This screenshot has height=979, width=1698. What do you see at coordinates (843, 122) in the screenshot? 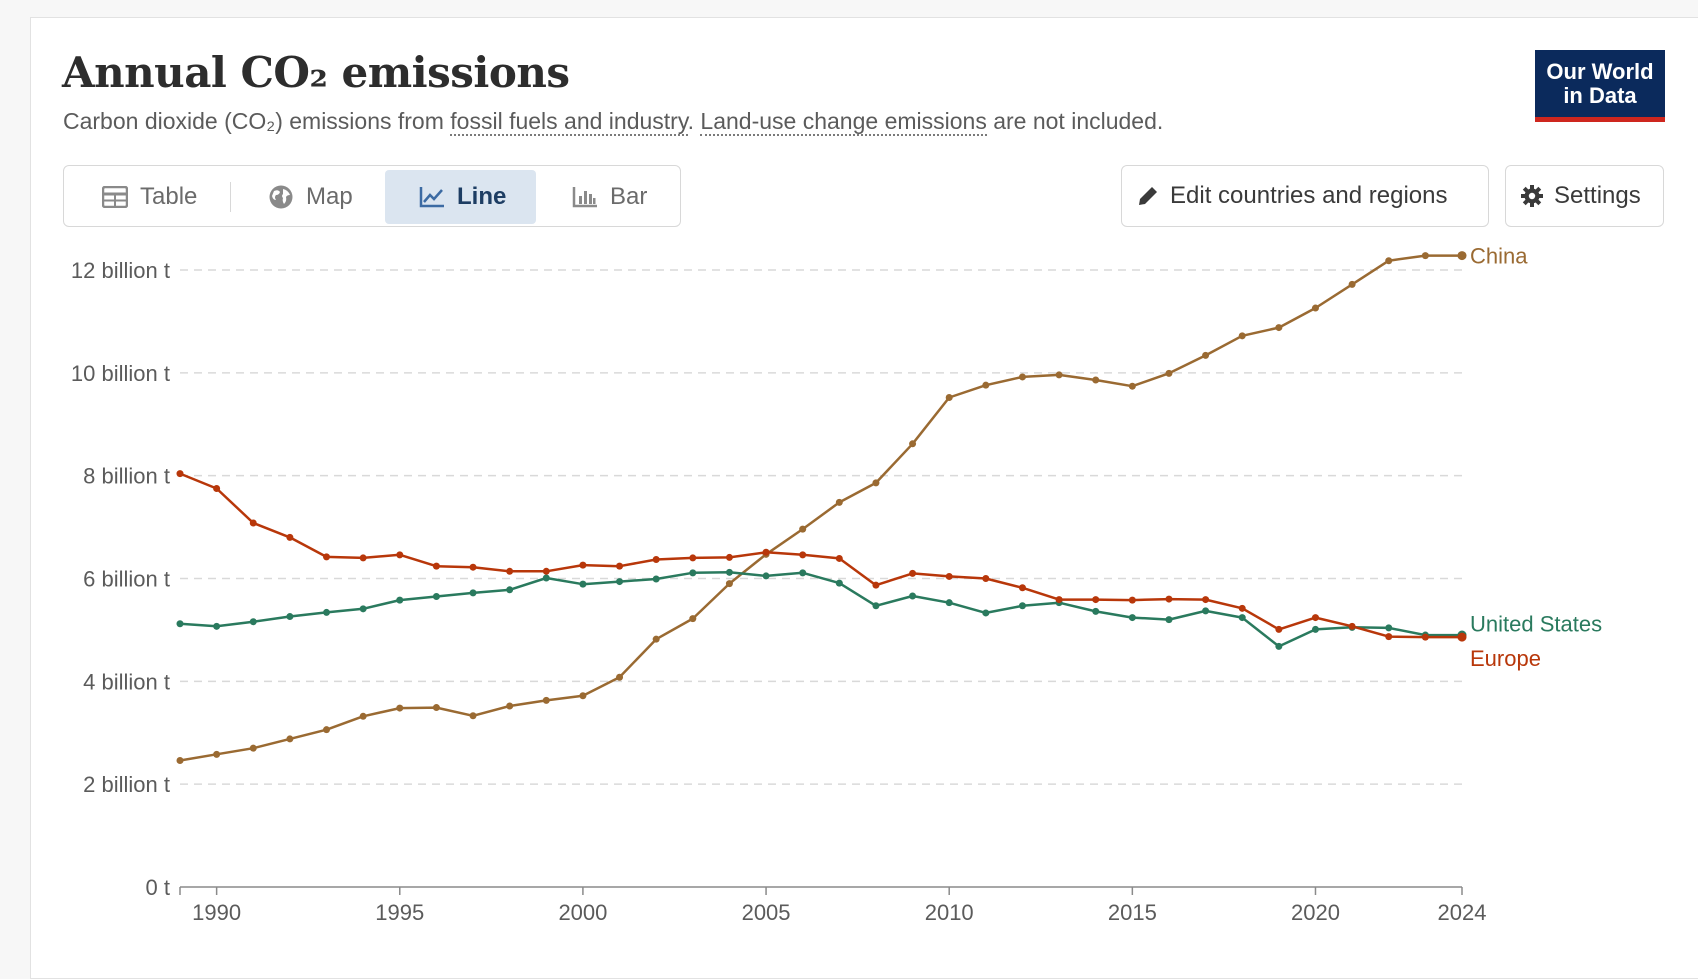
I see `land-use-link: Land-use change emissions` at bounding box center [843, 122].